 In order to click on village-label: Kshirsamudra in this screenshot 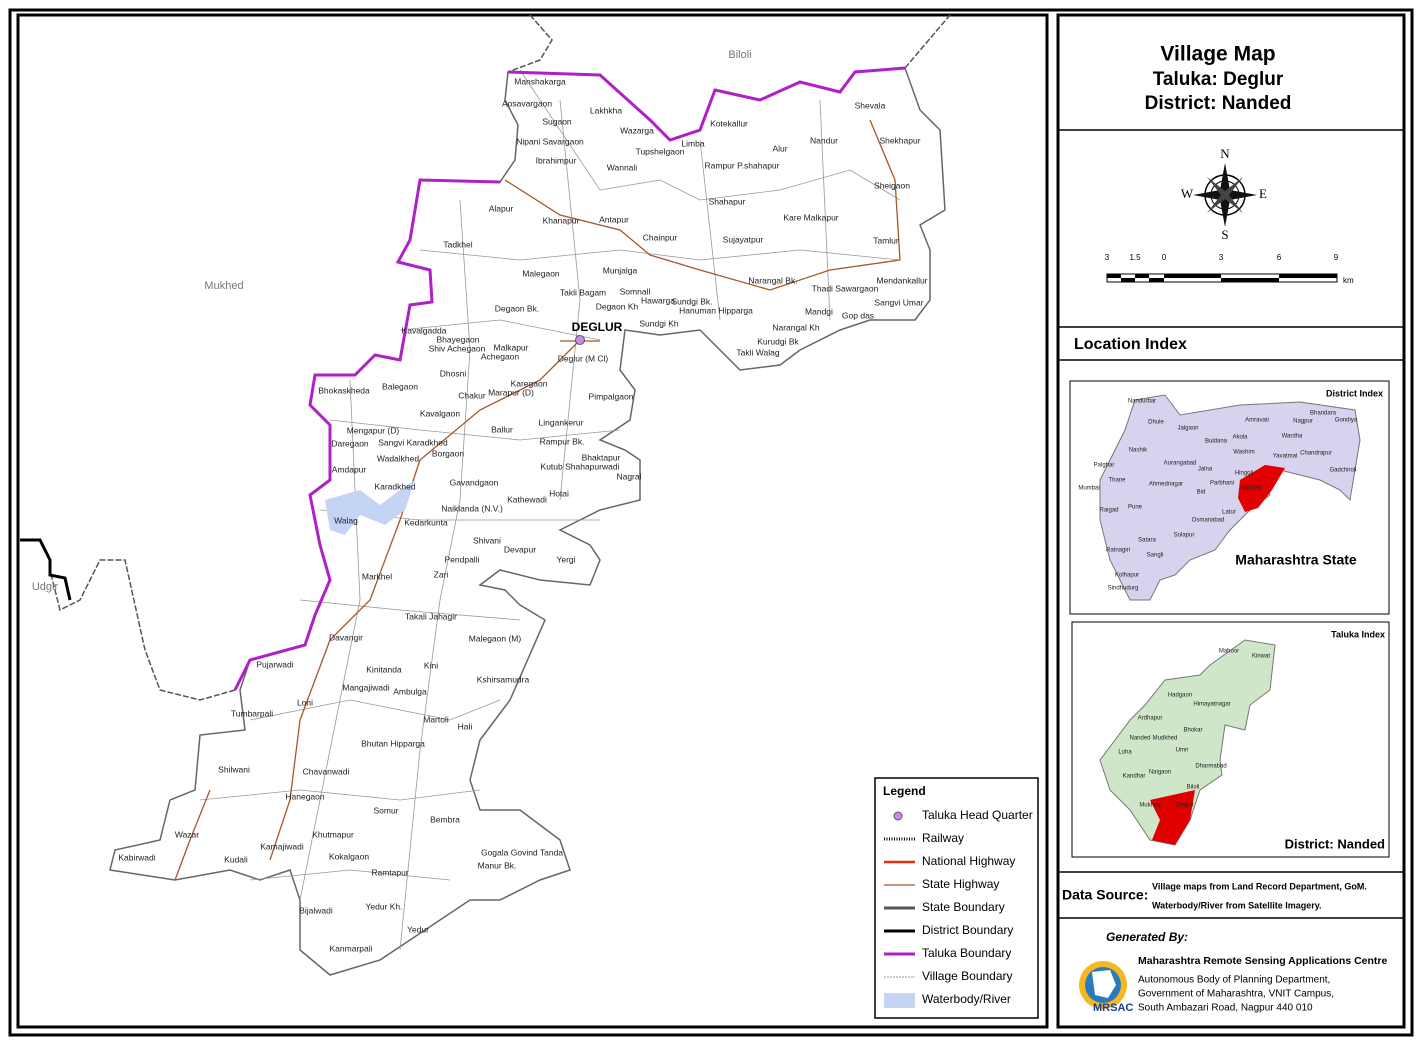, I will do `click(503, 679)`.